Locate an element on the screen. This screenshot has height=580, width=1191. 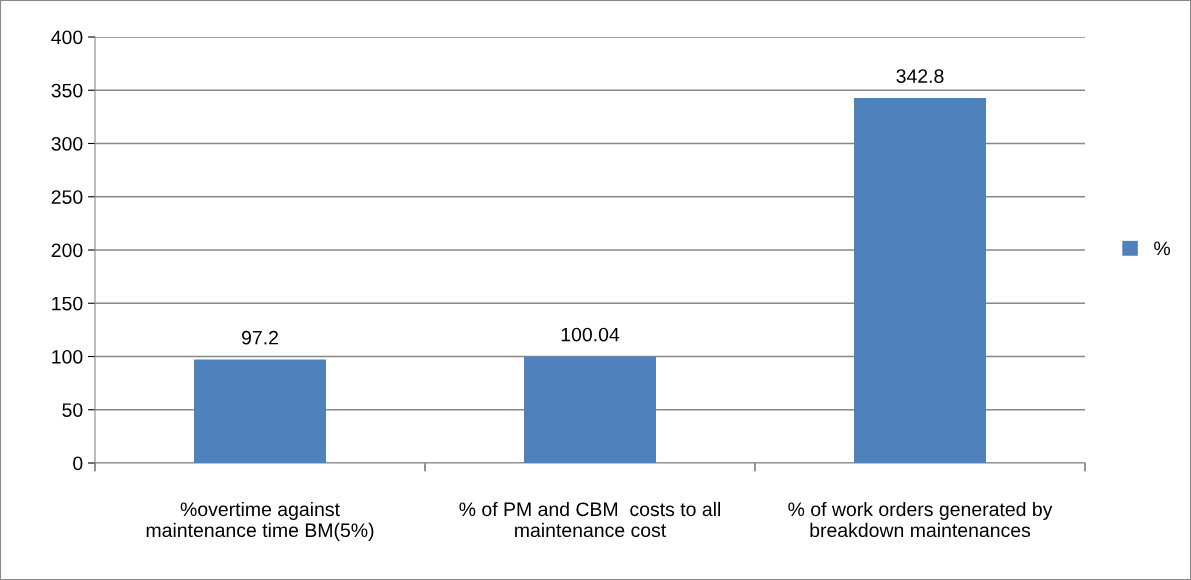
data-label: 100.04 is located at coordinates (590, 334).